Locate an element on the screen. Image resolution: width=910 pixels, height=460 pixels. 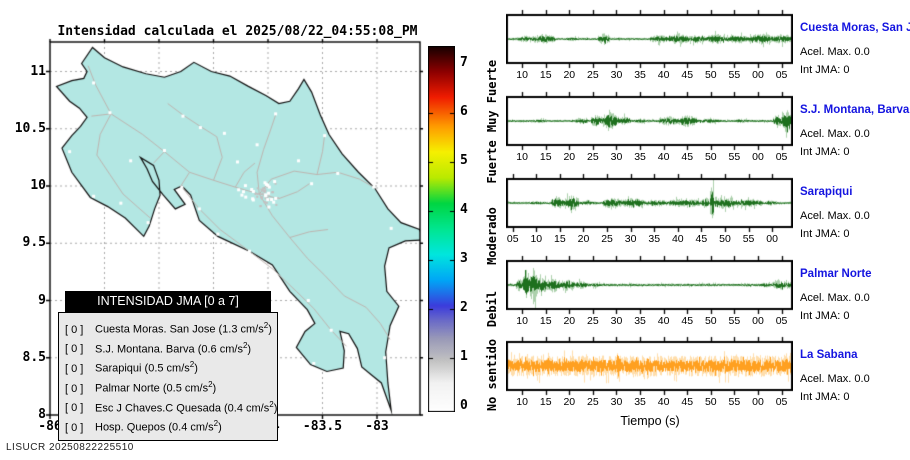
intensity-colorbar is located at coordinates (441, 229).